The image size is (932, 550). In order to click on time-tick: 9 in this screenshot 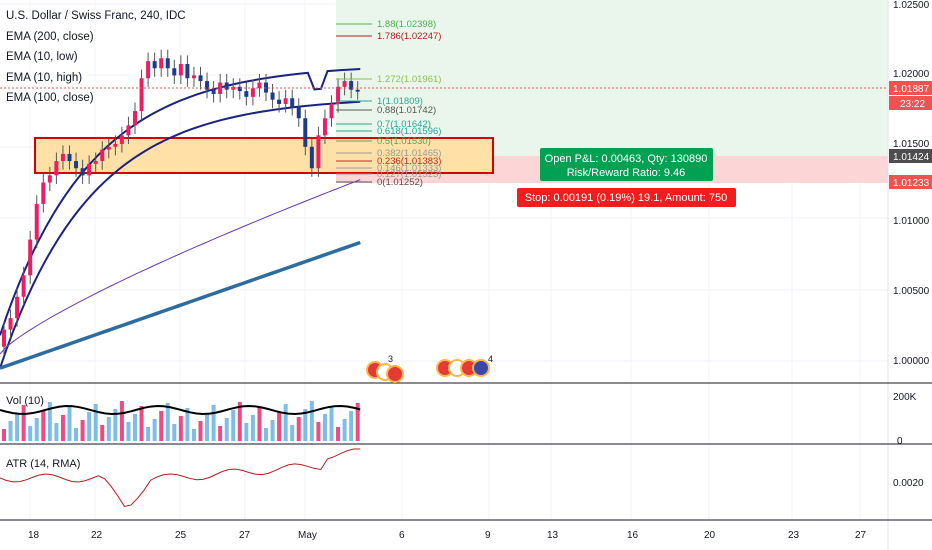, I will do `click(488, 535)`.